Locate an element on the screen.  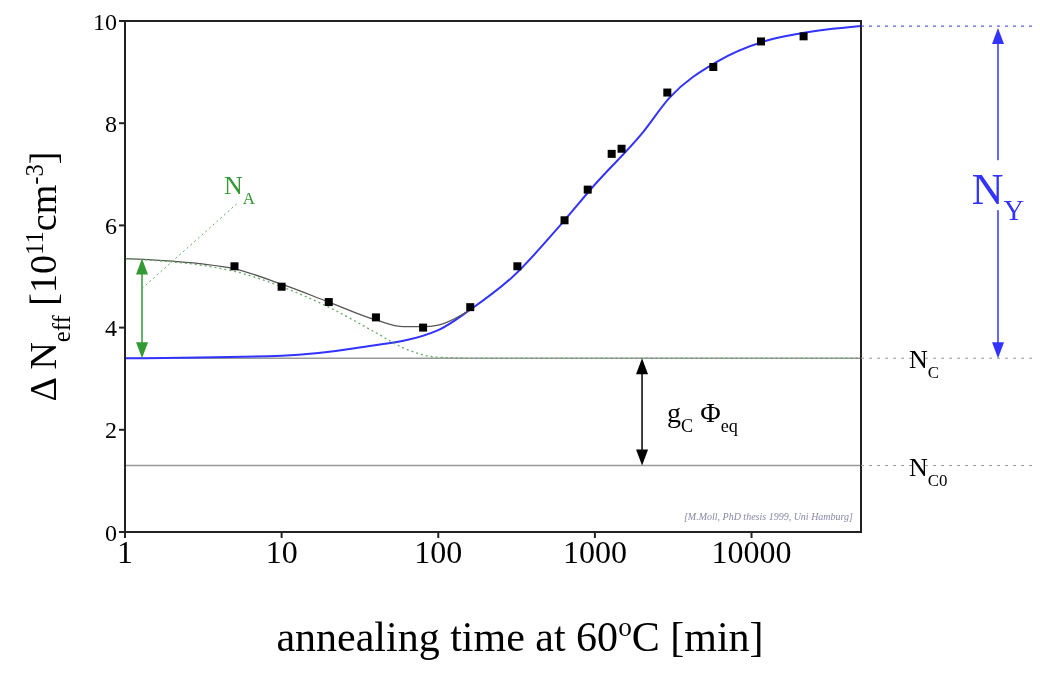
y-tick-label: 8 is located at coordinates (111, 123).